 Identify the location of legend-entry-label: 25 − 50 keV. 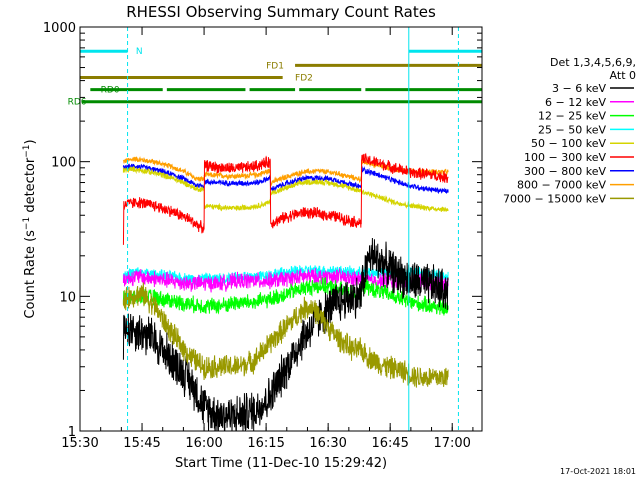
(572, 129).